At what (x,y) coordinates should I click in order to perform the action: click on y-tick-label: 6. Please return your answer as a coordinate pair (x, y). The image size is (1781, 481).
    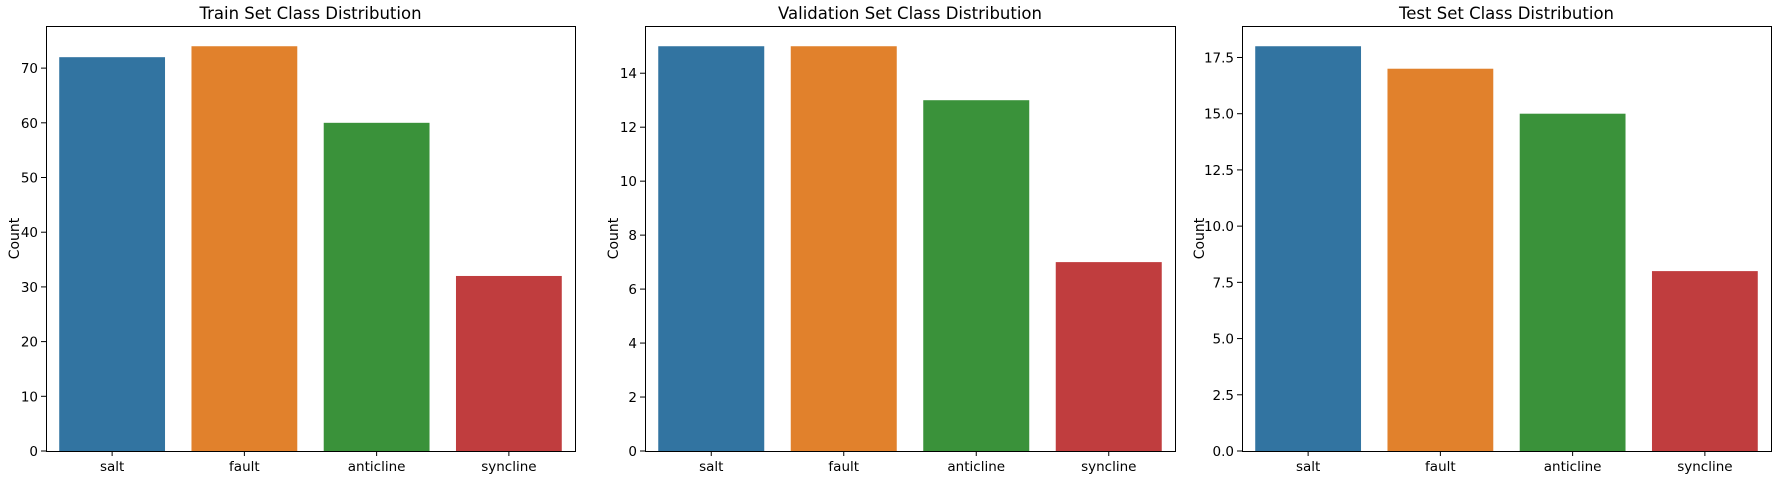
    Looking at the image, I should click on (632, 290).